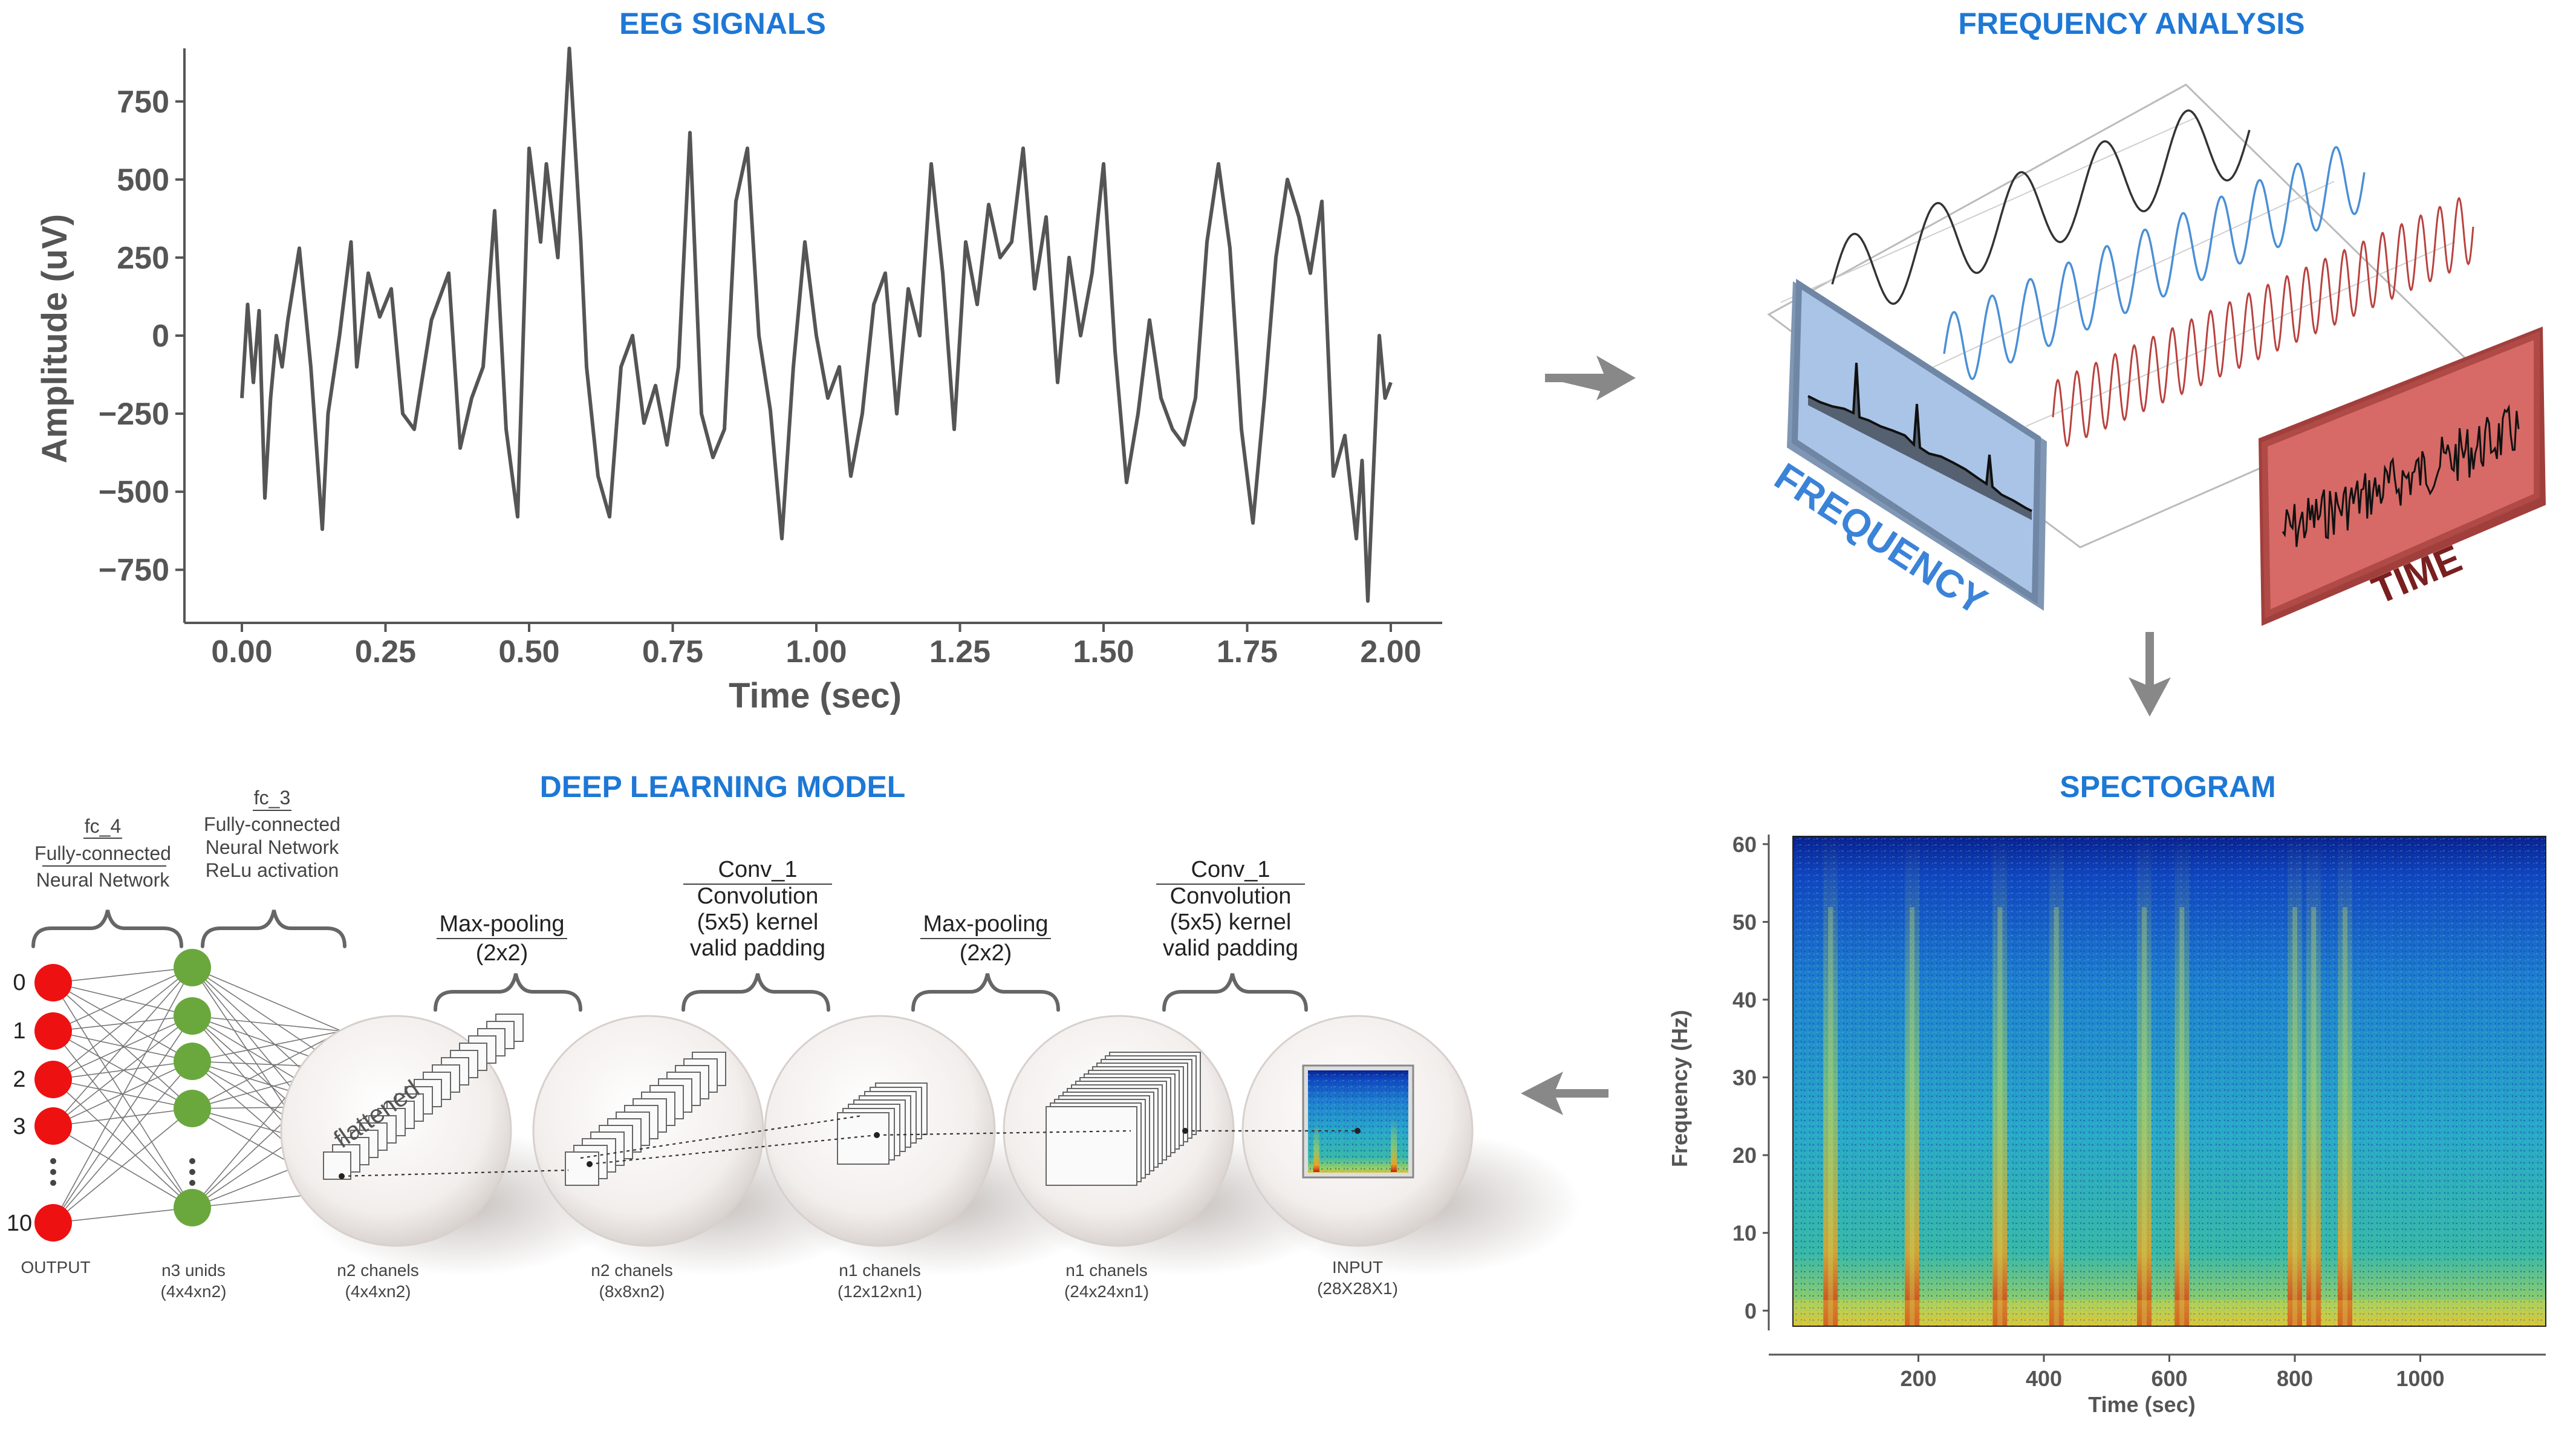 The height and width of the screenshot is (1429, 2576). What do you see at coordinates (19, 1079) in the screenshot?
I see `output-label-2: 2` at bounding box center [19, 1079].